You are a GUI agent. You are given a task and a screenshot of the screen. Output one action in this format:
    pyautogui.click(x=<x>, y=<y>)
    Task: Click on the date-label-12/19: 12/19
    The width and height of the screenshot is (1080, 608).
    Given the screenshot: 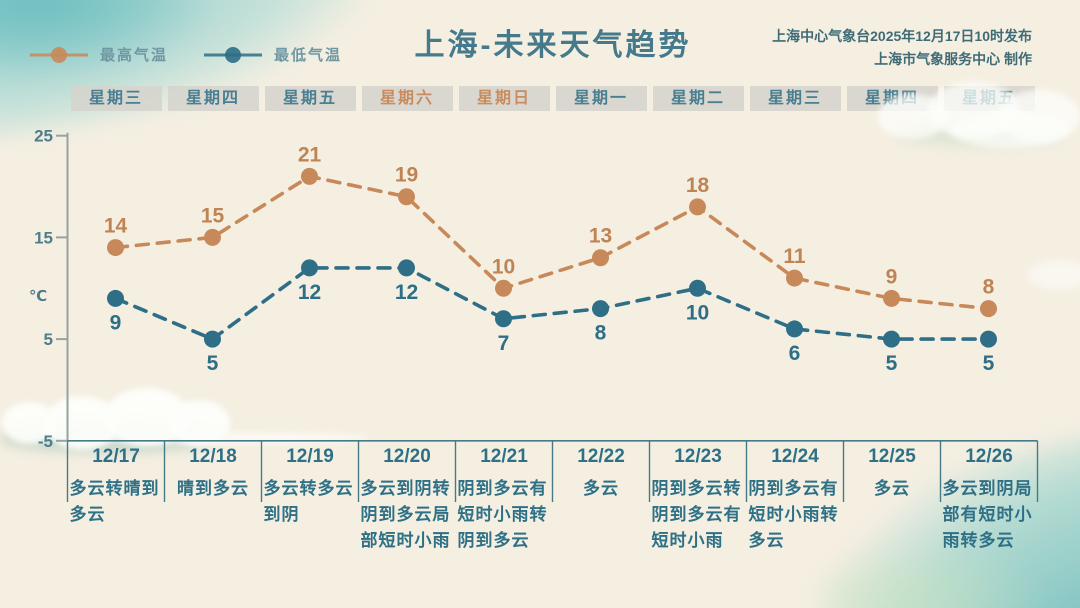 What is the action you would take?
    pyautogui.click(x=310, y=456)
    